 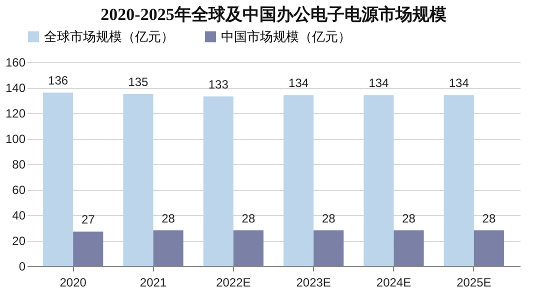 I want to click on x-tick-label: 2024E, so click(x=394, y=283).